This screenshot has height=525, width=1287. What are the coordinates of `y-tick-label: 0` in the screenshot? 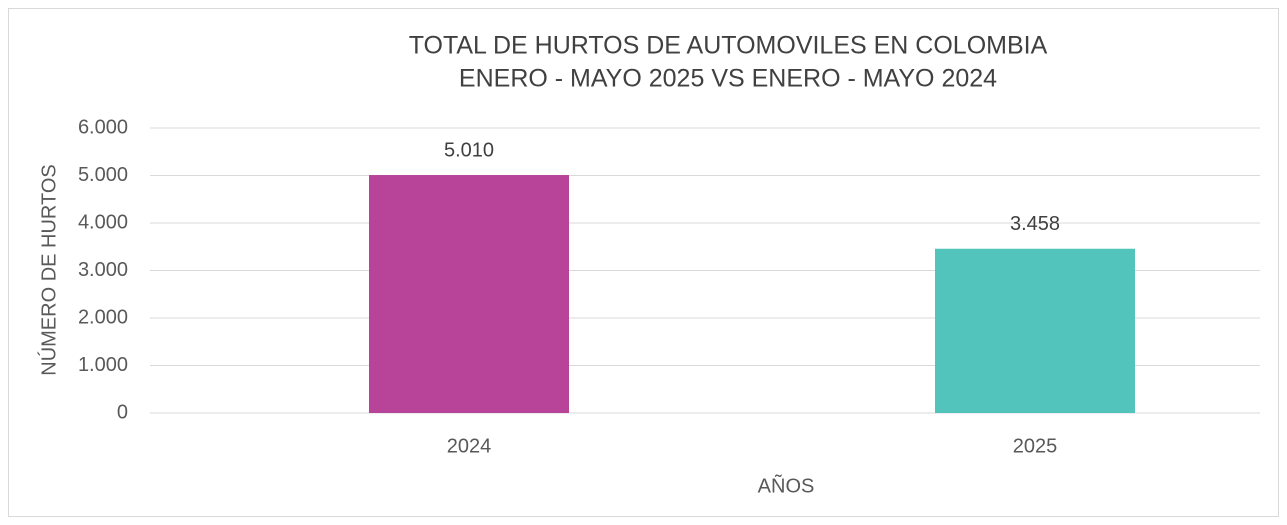 It's located at (122, 412).